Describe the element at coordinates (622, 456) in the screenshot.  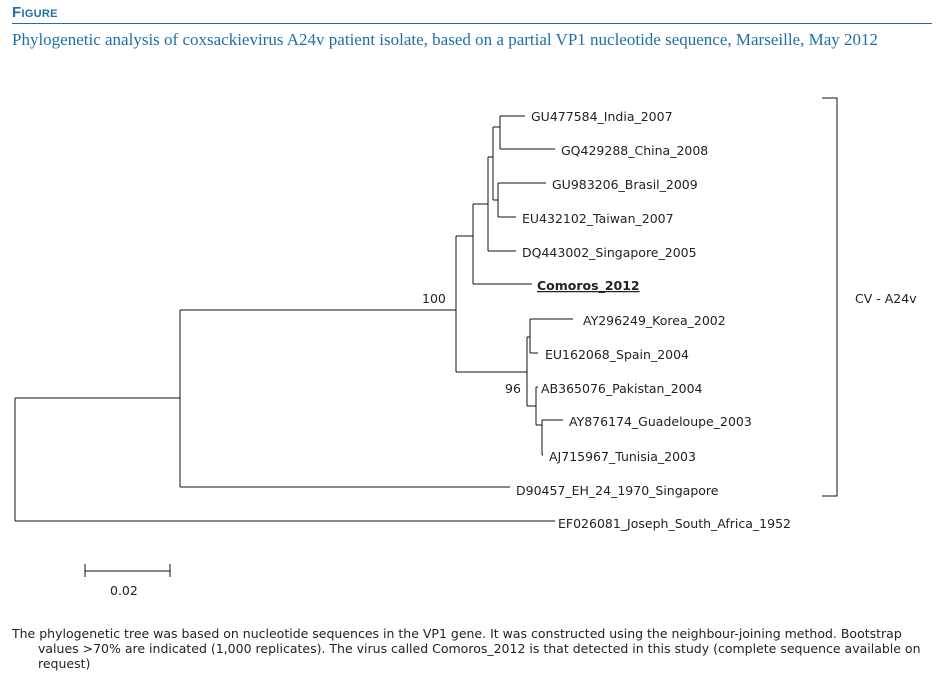
I see `taxon-label: AJ715967_Tunisia_2003` at that location.